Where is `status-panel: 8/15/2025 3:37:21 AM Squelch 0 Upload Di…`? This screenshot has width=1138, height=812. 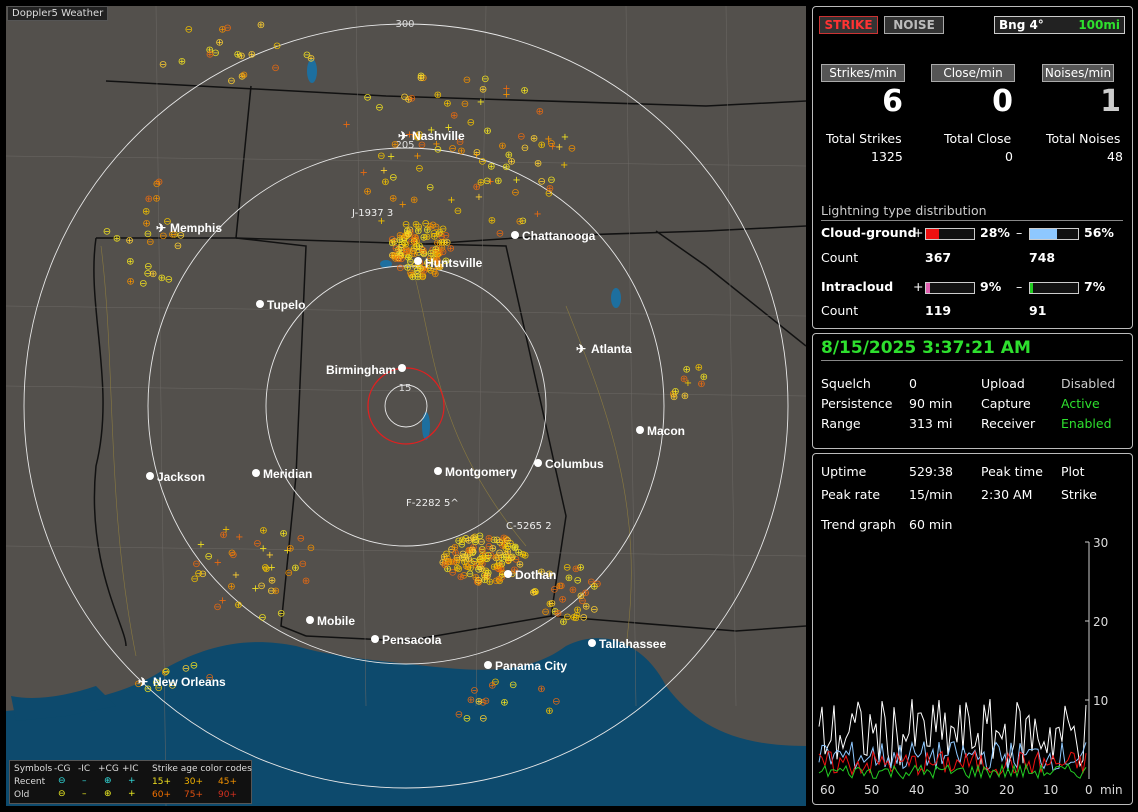 status-panel: 8/15/2025 3:37:21 AM Squelch 0 Upload Di… is located at coordinates (972, 391).